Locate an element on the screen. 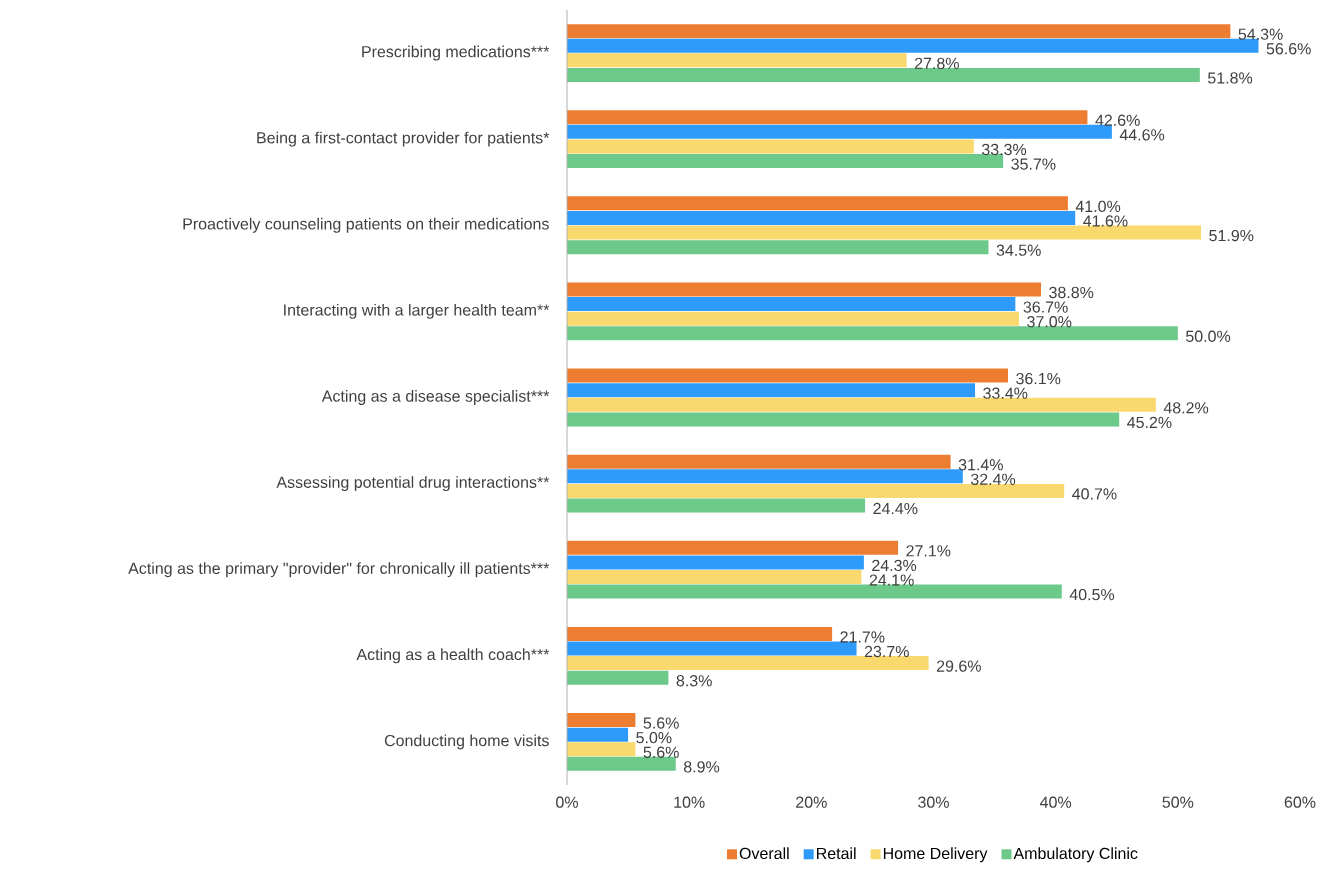 The width and height of the screenshot is (1330, 869). data-label: 51.9% is located at coordinates (1231, 235).